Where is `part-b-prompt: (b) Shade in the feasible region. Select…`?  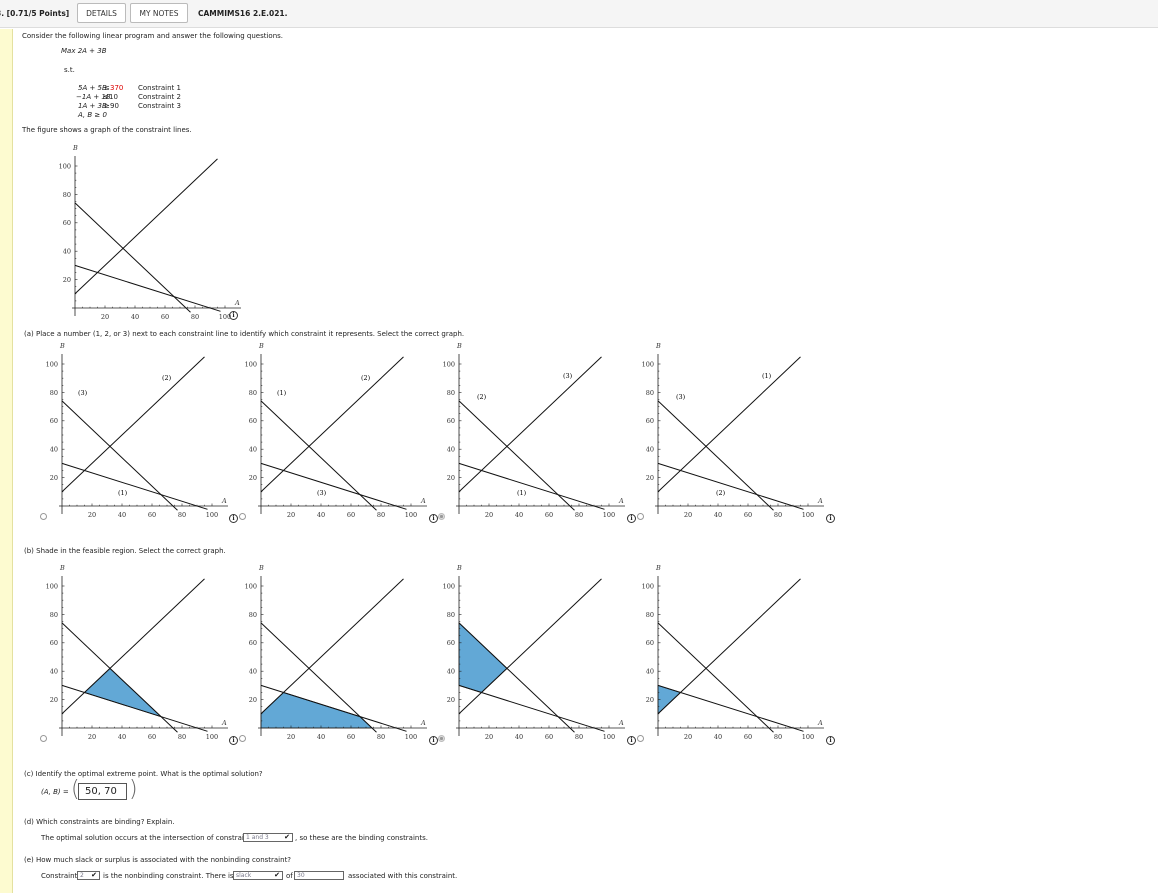
part-b-prompt: (b) Shade in the feasible region. Select… is located at coordinates (125, 551).